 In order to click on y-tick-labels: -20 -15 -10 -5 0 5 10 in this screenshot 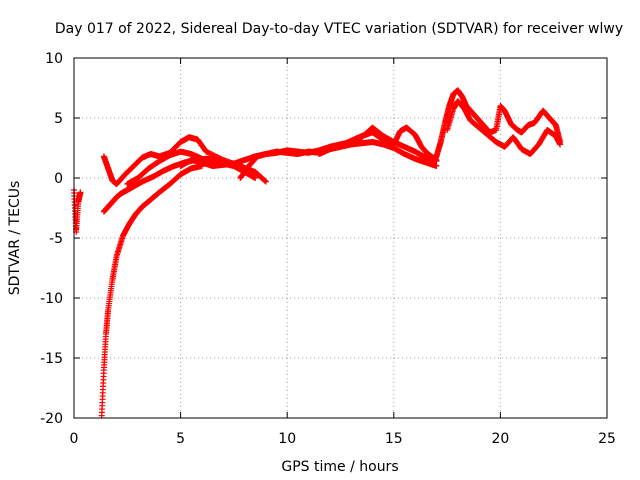, I will do `click(51, 239)`.